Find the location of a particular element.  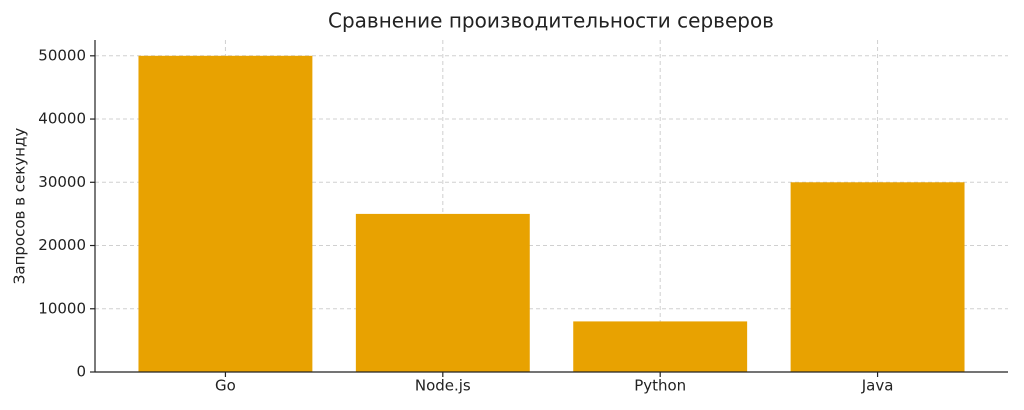

chart-title: Сравнение производительности серверов is located at coordinates (551, 21).